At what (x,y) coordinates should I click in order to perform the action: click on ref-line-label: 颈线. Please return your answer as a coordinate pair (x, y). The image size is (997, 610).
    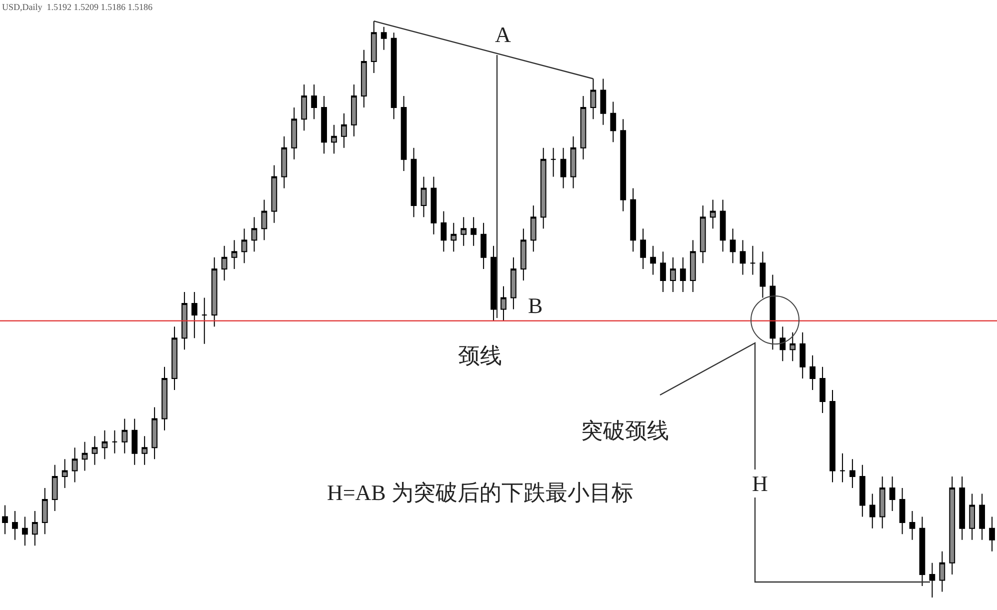
    Looking at the image, I should click on (480, 355).